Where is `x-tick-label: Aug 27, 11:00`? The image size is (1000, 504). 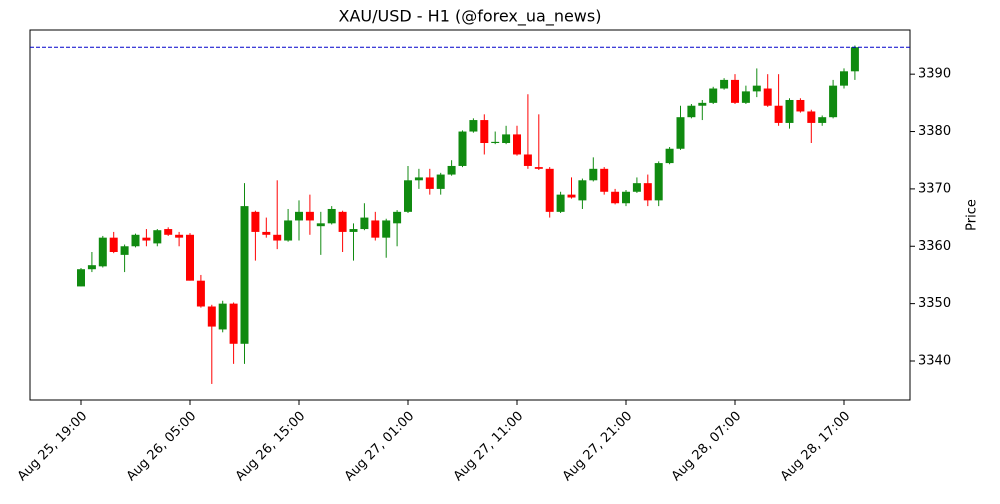 x-tick-label: Aug 27, 11:00 is located at coordinates (489, 447).